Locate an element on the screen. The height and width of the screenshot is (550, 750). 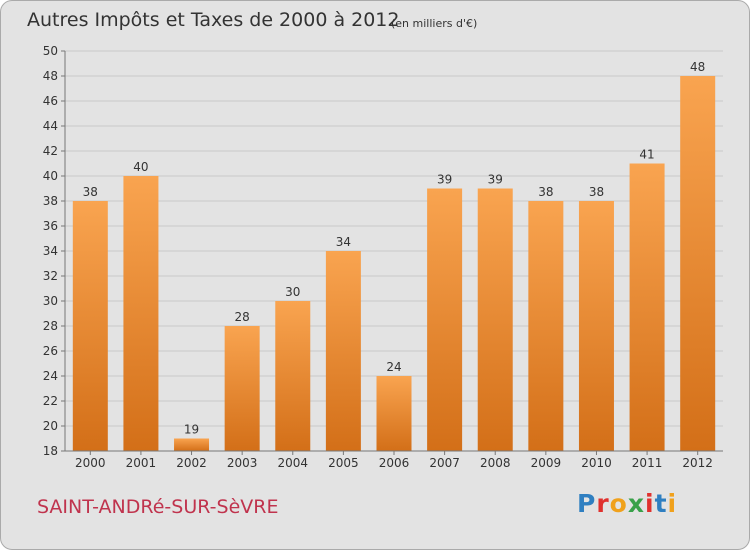
y-tick-label: 44 is located at coordinates (50, 126).